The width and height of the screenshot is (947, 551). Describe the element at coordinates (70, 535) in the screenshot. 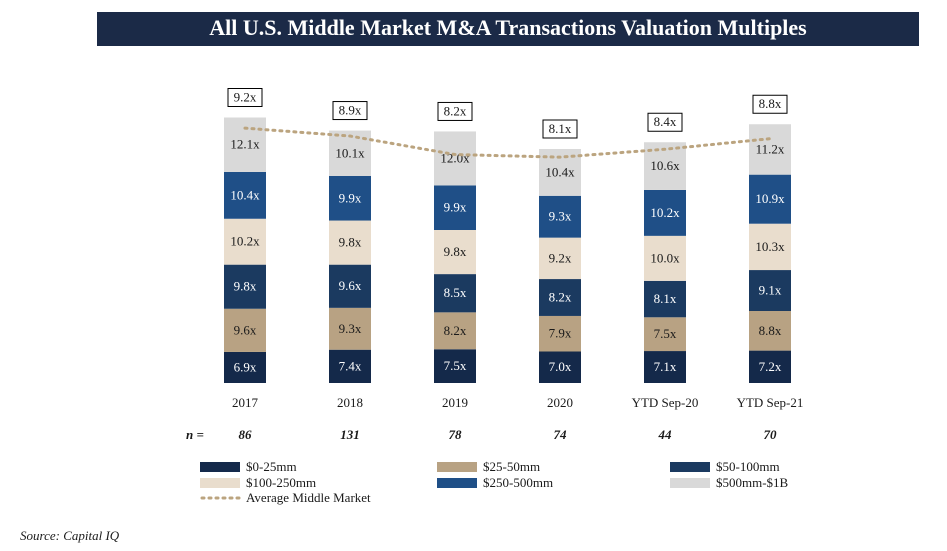

I see `source-note: Source: Capital IQ` at that location.